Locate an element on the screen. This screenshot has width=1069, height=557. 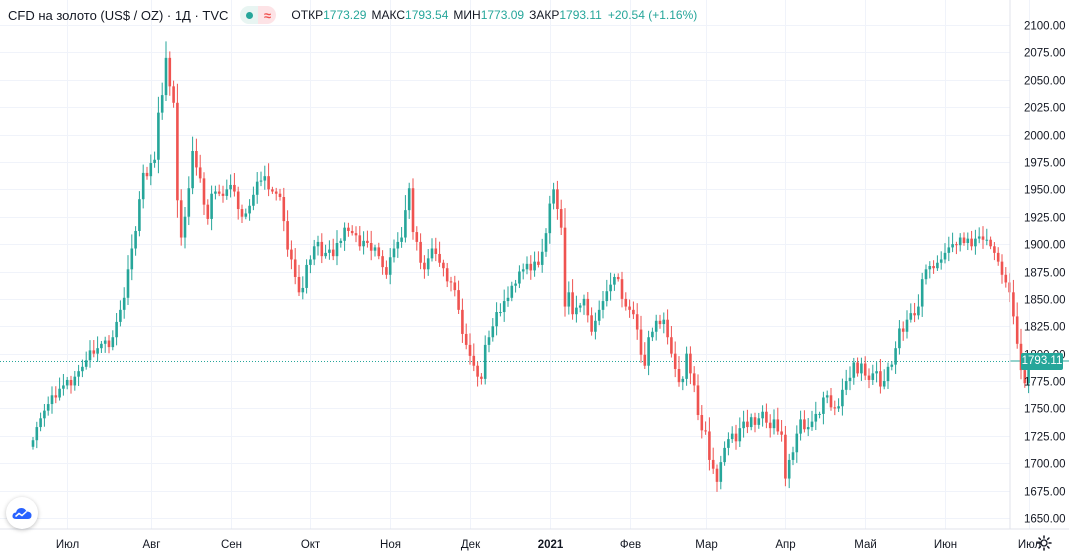
tradingview-cloud-icon is located at coordinates (22, 513).